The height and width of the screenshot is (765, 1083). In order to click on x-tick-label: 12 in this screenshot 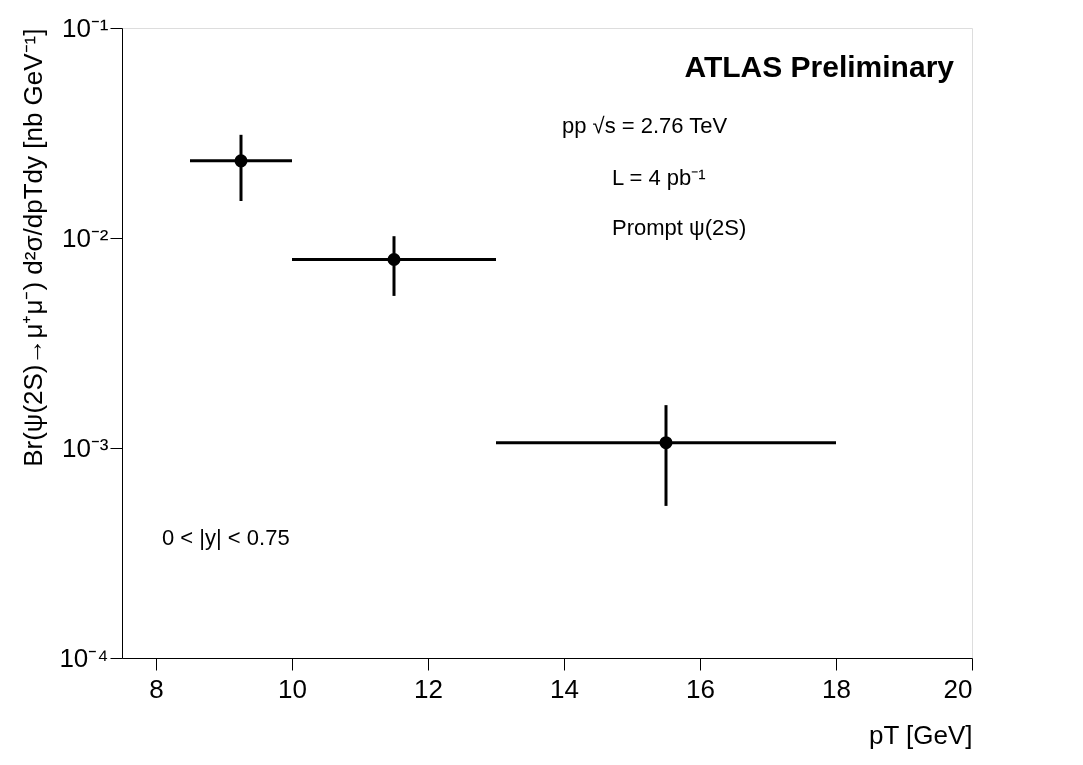, I will do `click(428, 688)`.